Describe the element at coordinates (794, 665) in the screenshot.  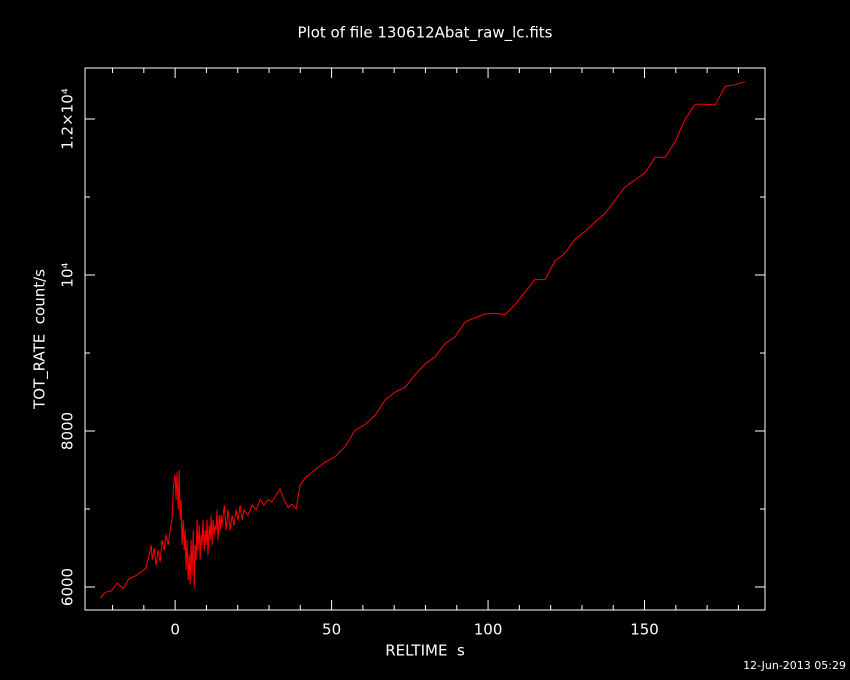
I see `timestamp: 12-Jun-2013 05:29` at that location.